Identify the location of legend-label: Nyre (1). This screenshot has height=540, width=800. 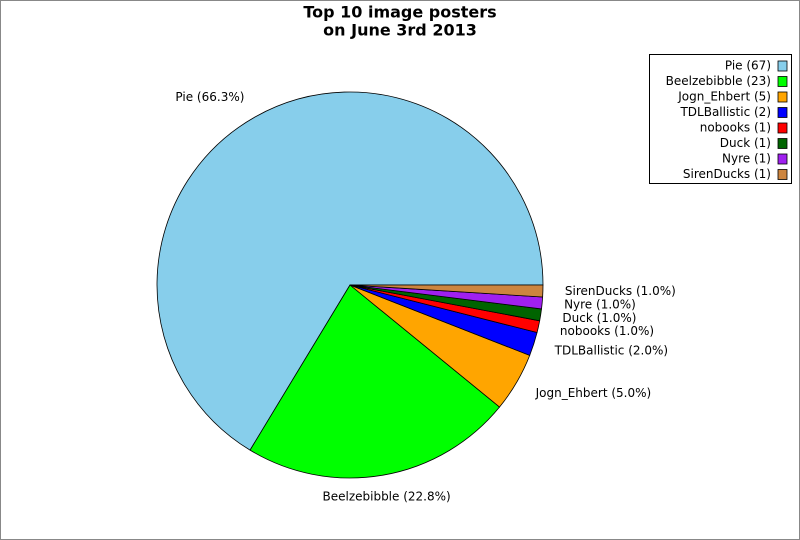
(746, 159).